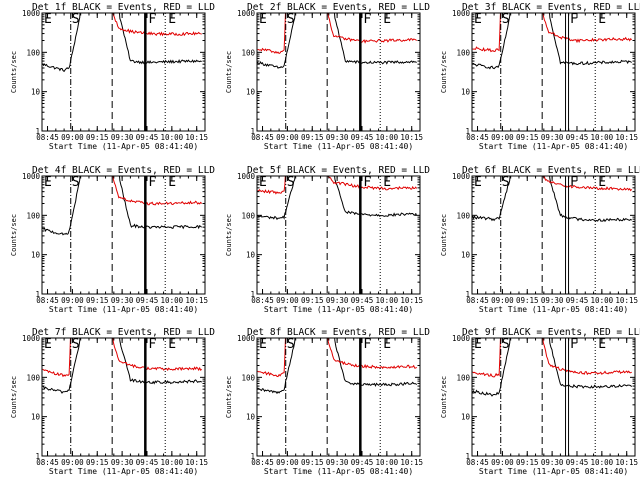 The width and height of the screenshot is (640, 480). Describe the element at coordinates (551, 170) in the screenshot. I see `panel-title: Det 6f BLACK = Events, RED = LLD` at that location.